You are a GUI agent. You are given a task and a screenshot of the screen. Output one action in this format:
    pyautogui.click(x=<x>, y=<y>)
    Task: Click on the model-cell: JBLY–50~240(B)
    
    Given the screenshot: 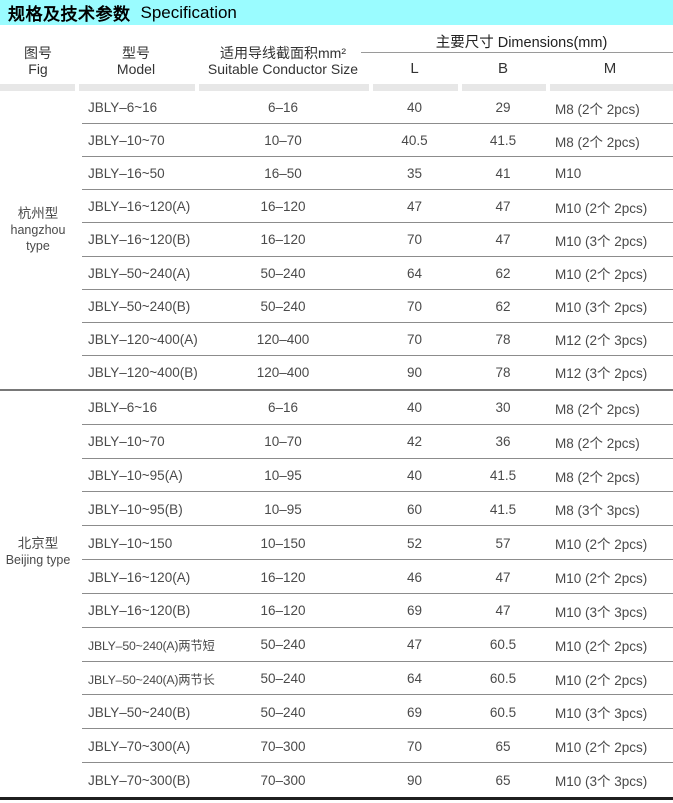 What is the action you would take?
    pyautogui.click(x=139, y=712)
    